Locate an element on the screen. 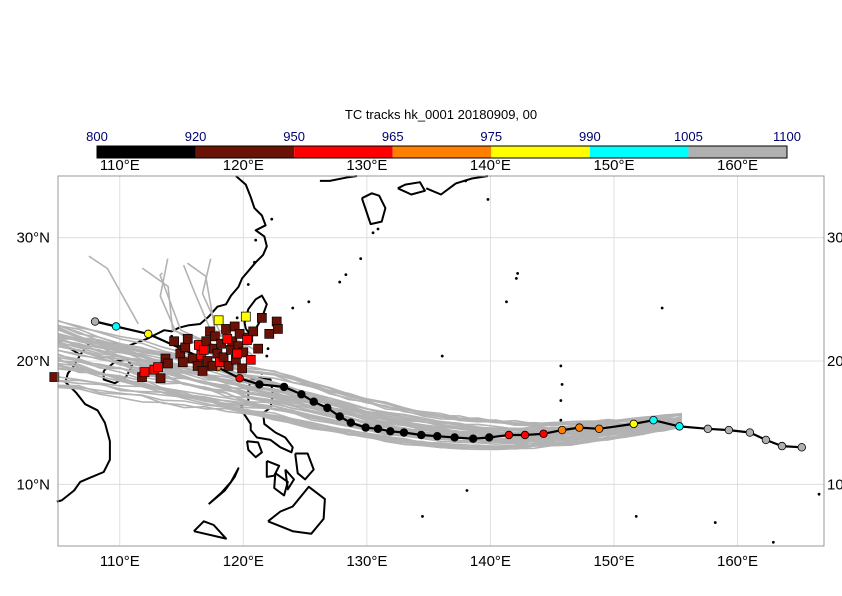 This screenshot has height=596, width=842. lat-tick-label-right: 10 is located at coordinates (834, 484).